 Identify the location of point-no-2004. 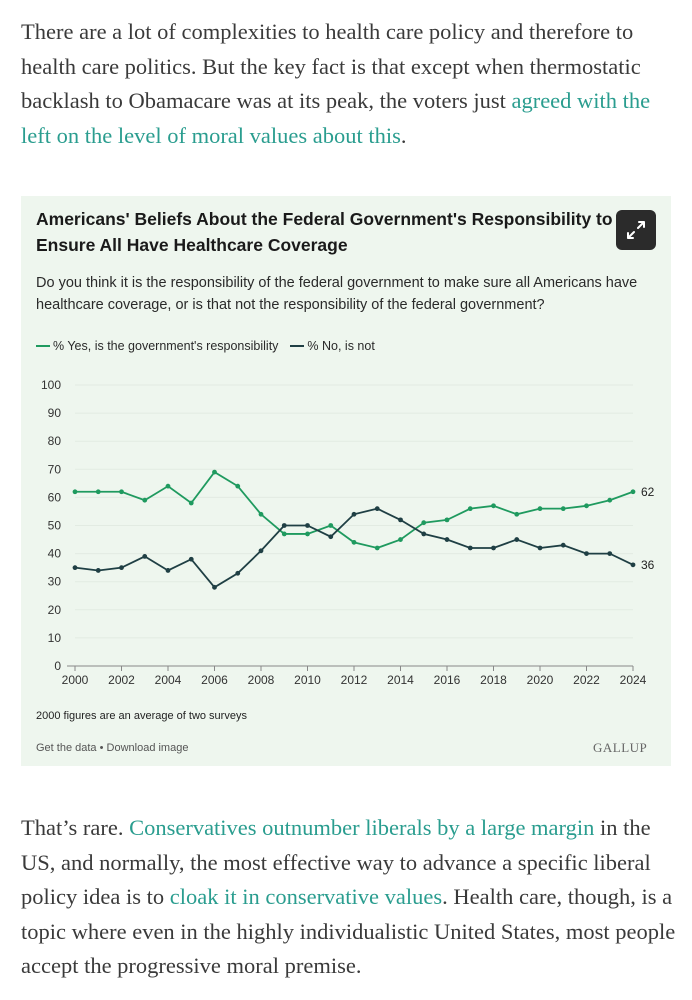
(168, 570).